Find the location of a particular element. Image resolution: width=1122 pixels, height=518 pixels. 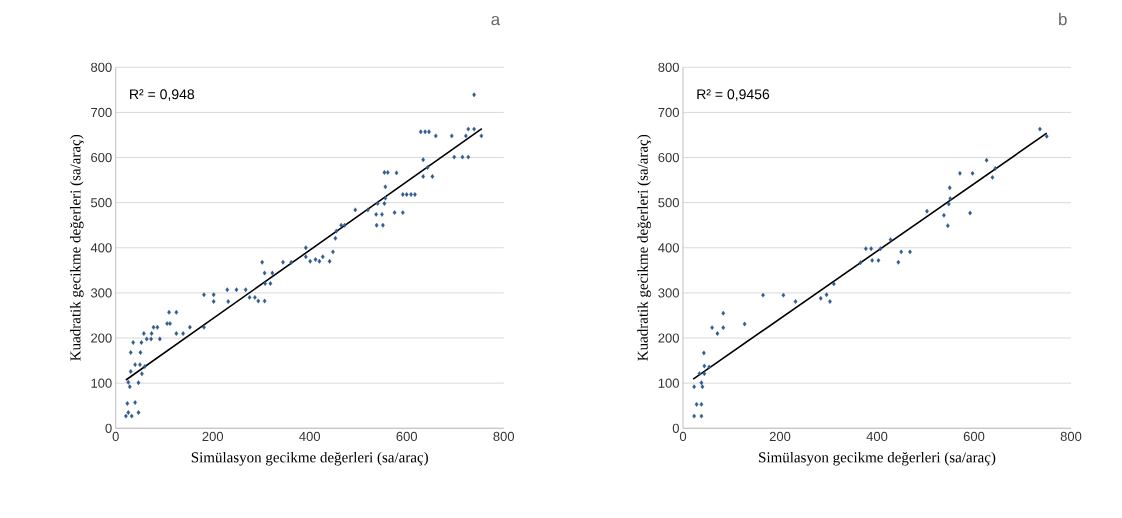

chart-title: a is located at coordinates (496, 20).